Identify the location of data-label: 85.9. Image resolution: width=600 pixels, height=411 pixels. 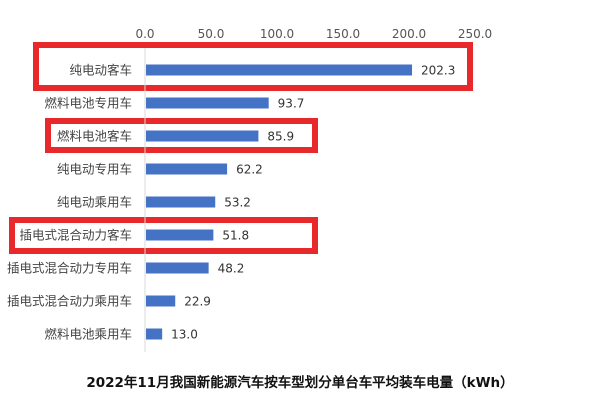
(280, 137).